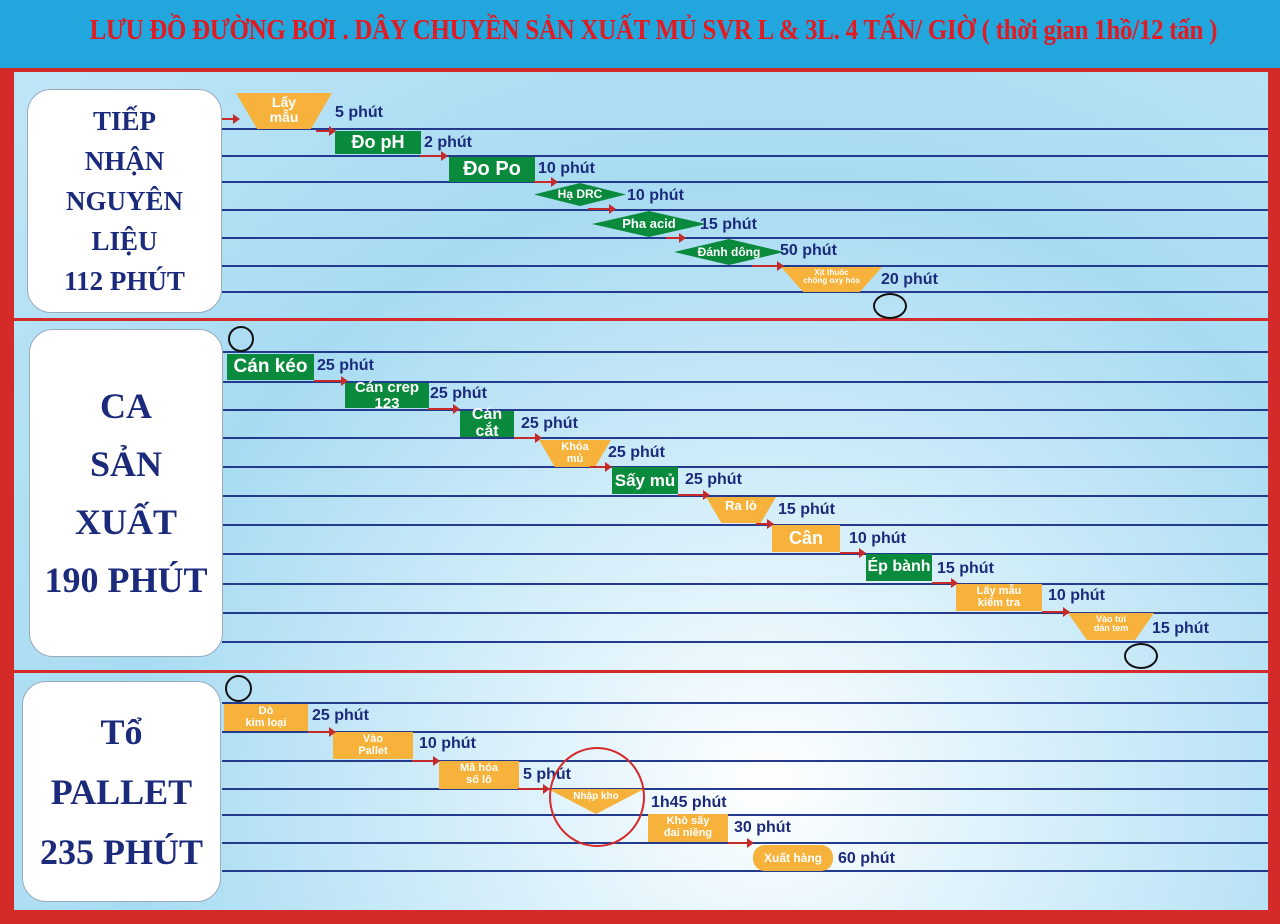 This screenshot has height=924, width=1280. Describe the element at coordinates (899, 567) in the screenshot. I see `step-ep-banh: Ép bành` at that location.